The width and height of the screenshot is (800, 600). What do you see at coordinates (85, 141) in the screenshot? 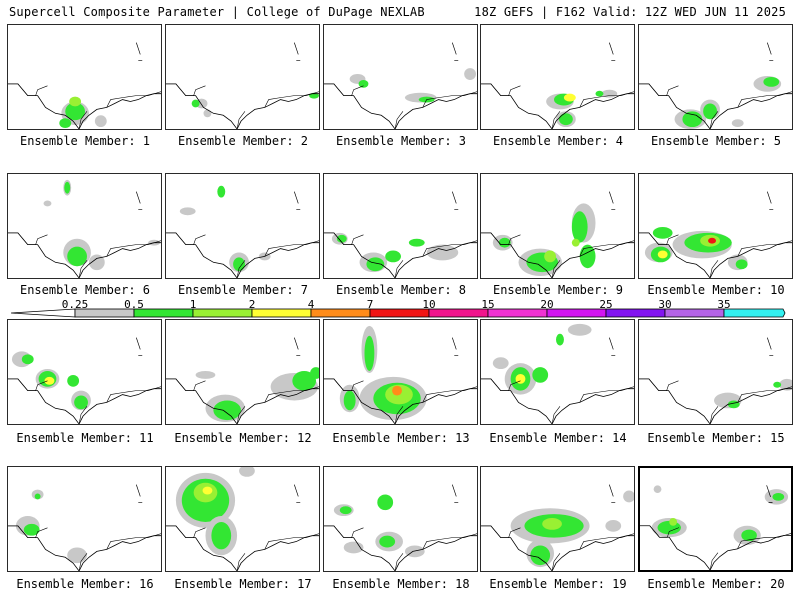
I see `member-label: Ensemble Member: 1` at bounding box center [85, 141].